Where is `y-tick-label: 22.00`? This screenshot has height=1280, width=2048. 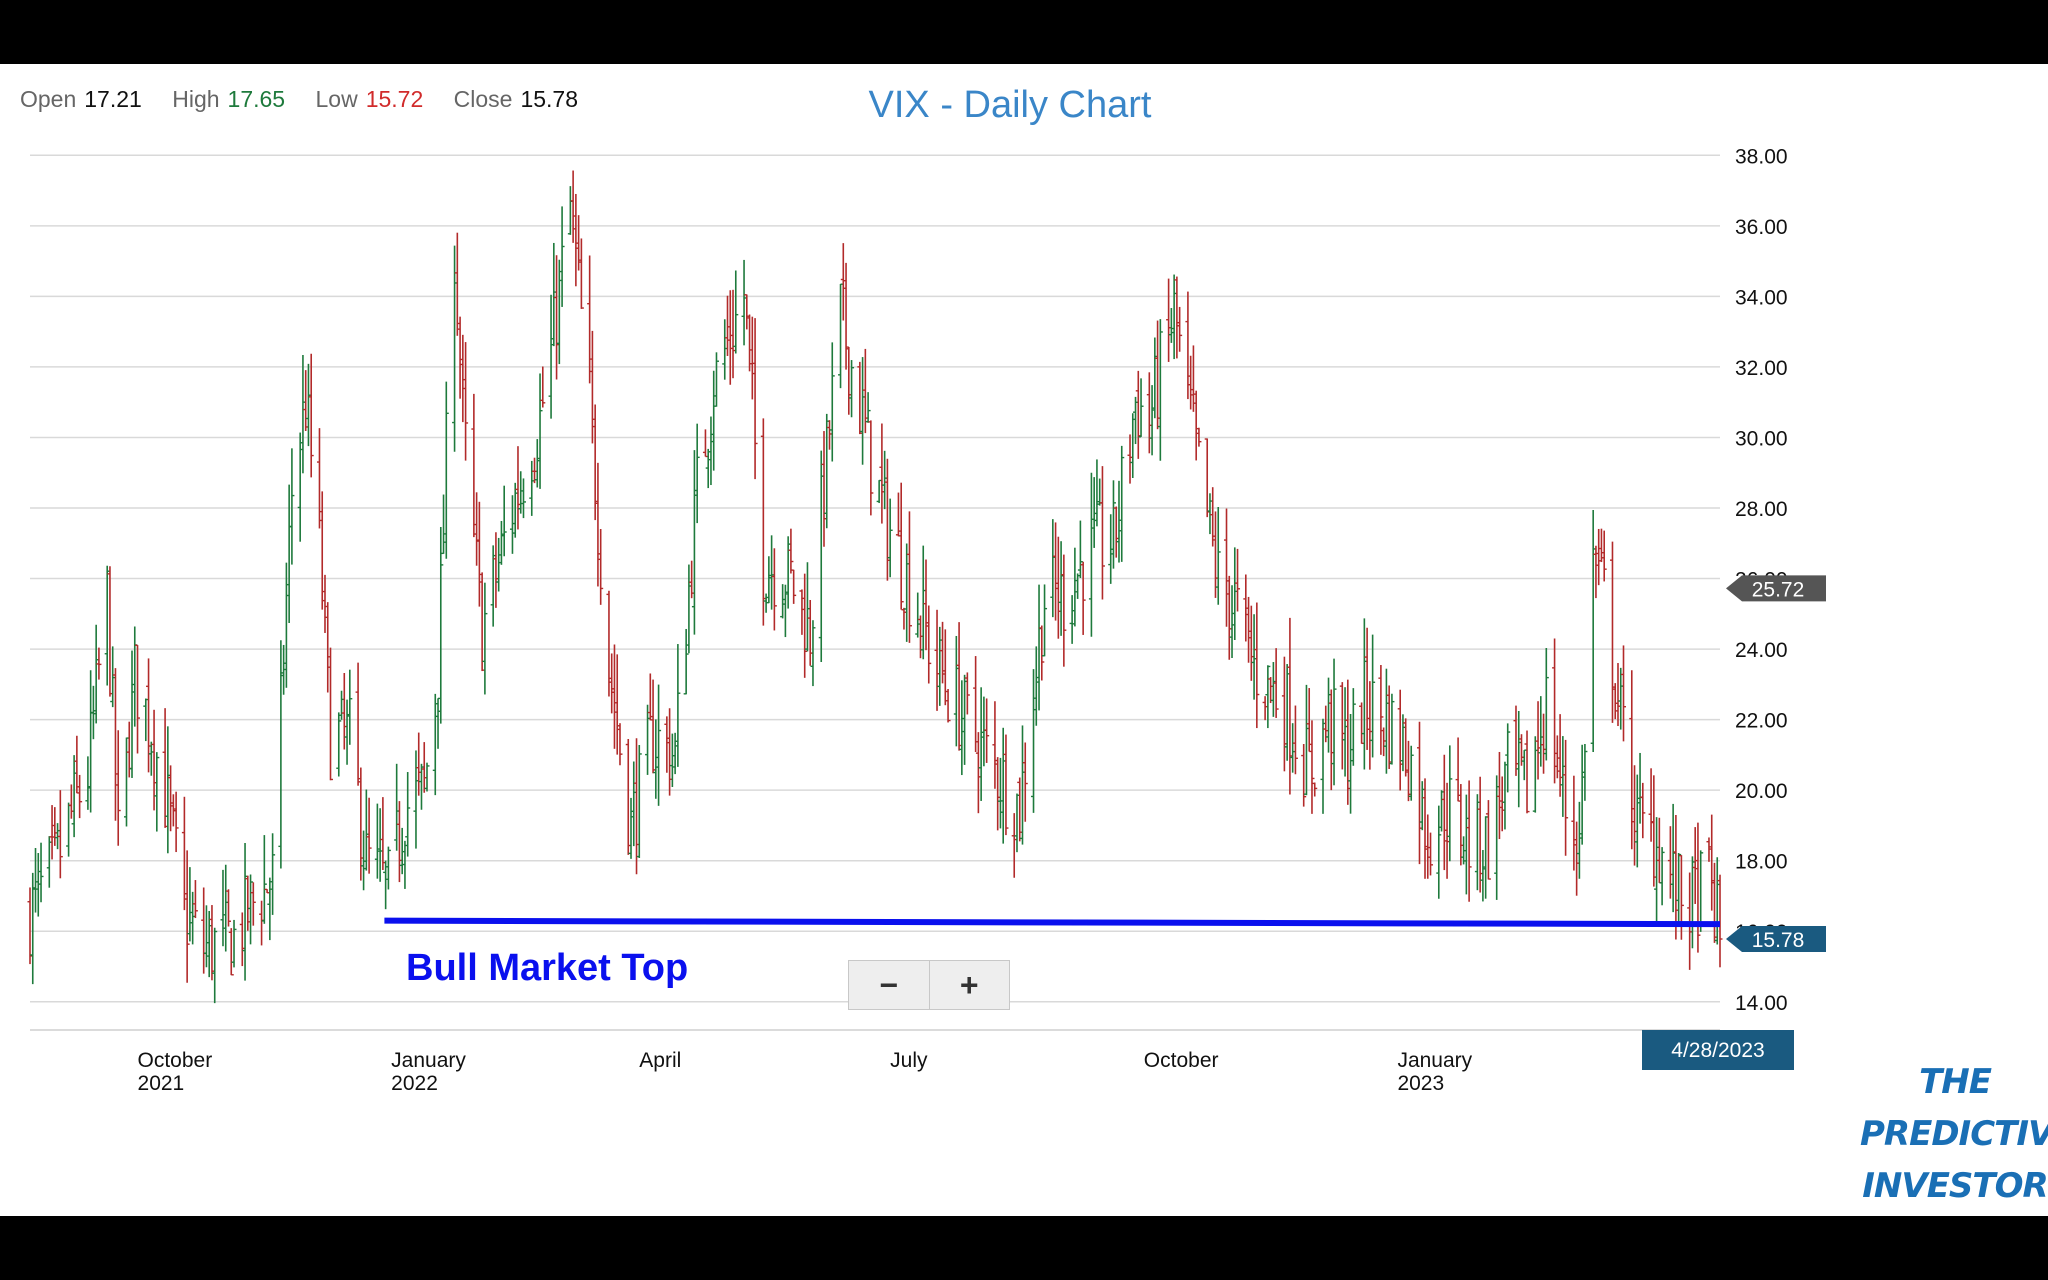
y-tick-label: 22.00 is located at coordinates (1761, 721).